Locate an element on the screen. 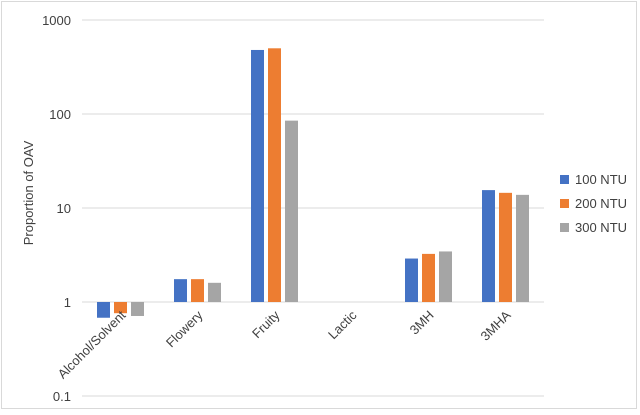 Image resolution: width=640 pixels, height=415 pixels. y-tick-label: 0.1 is located at coordinates (62, 396).